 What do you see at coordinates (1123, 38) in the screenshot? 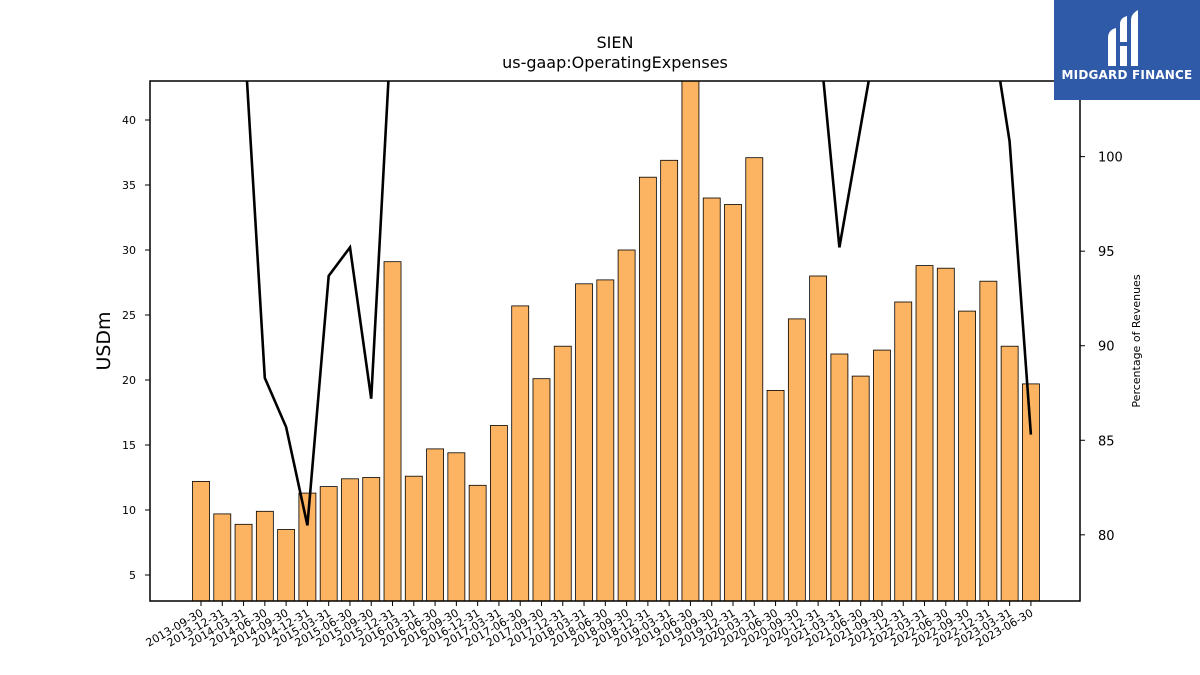
I see `logo-mark-icon` at bounding box center [1123, 38].